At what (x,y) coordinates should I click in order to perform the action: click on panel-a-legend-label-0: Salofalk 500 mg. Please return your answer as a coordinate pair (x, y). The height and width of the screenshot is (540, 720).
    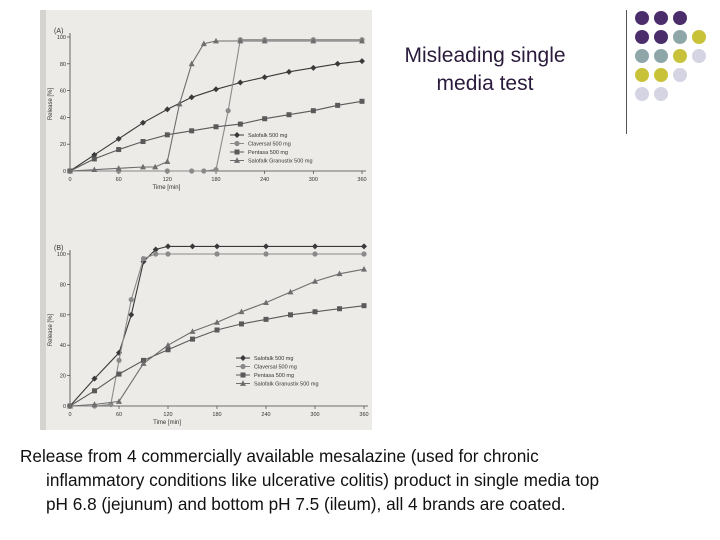
    Looking at the image, I should click on (267, 136).